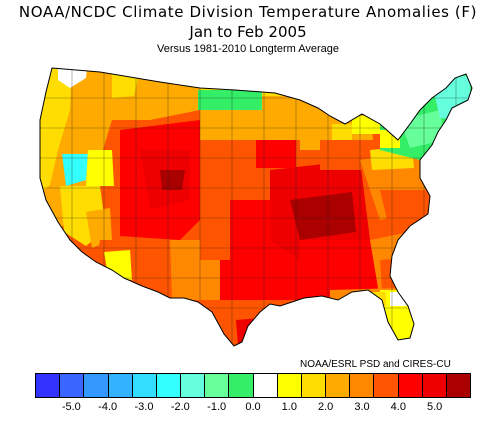 This screenshot has width=496, height=434. What do you see at coordinates (248, 49) in the screenshot?
I see `baseline-label: Versus 1981-2010 Longterm Average` at bounding box center [248, 49].